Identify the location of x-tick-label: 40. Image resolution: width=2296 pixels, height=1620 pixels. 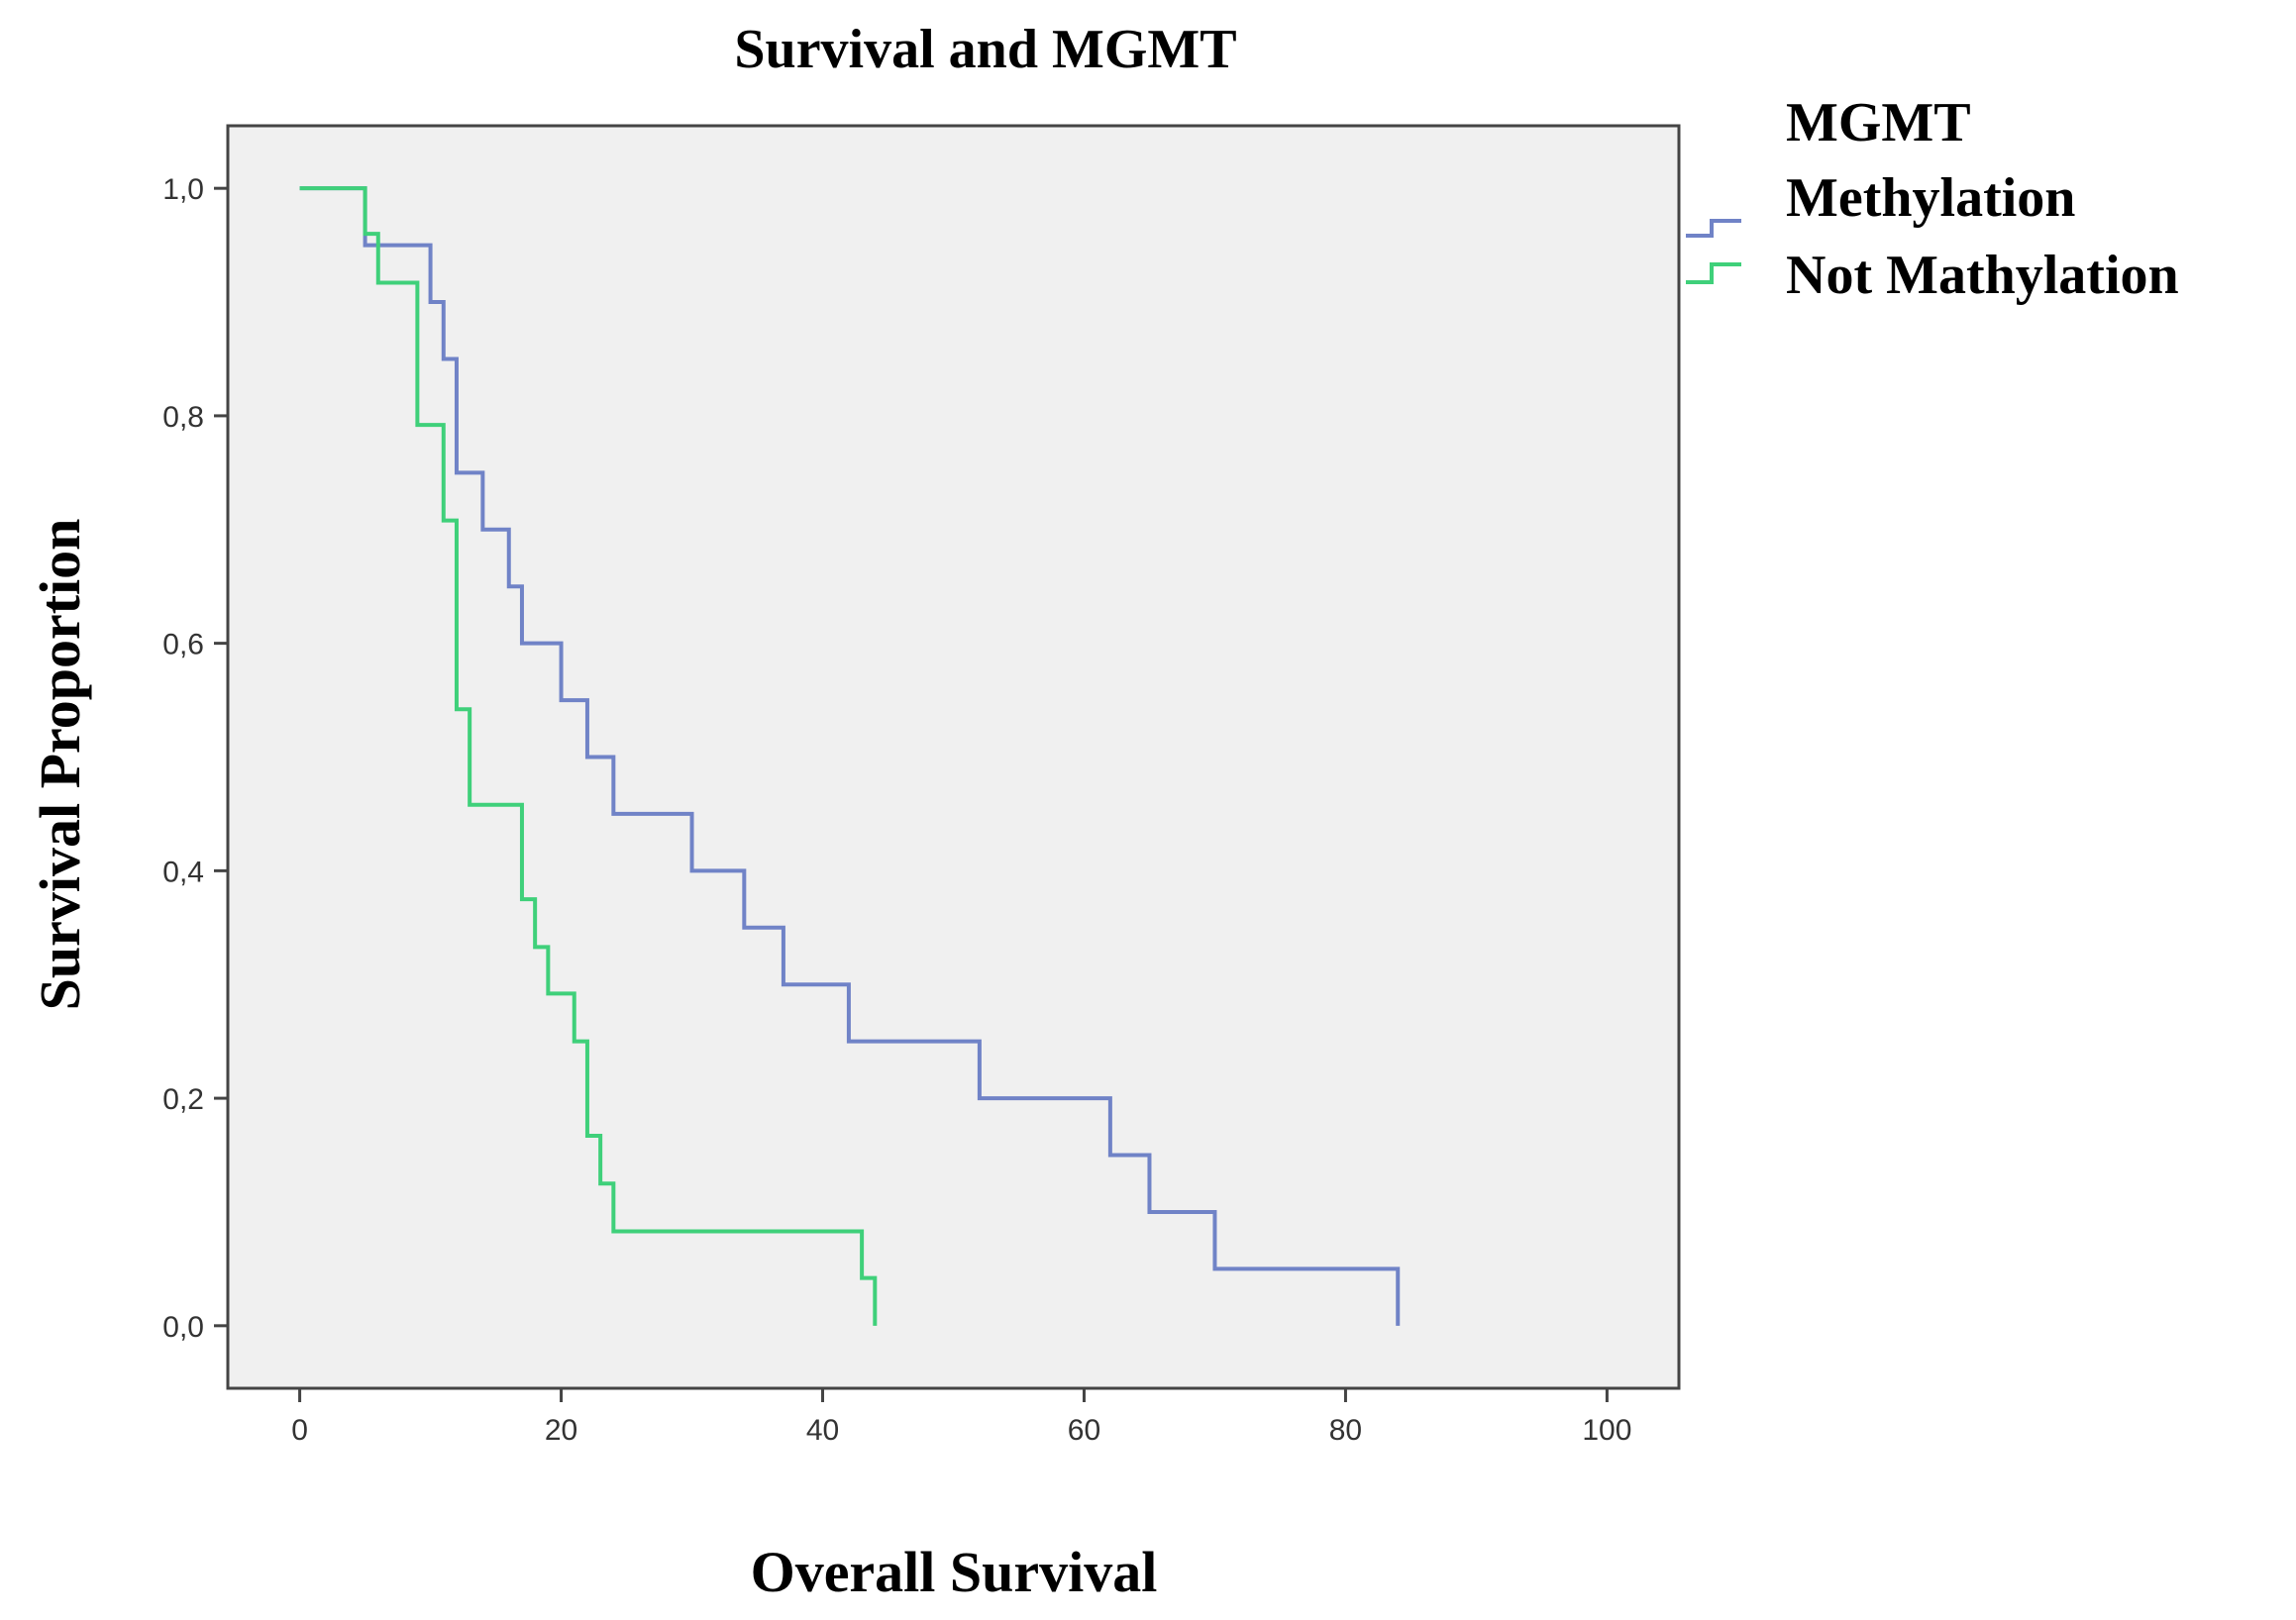
(822, 1430).